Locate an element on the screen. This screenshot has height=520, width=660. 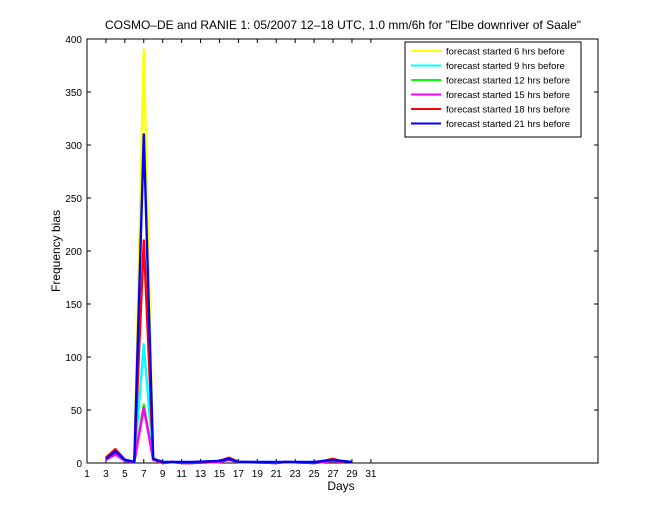
legend-entry-2: forecast started 9 hrs before is located at coordinates (505, 66).